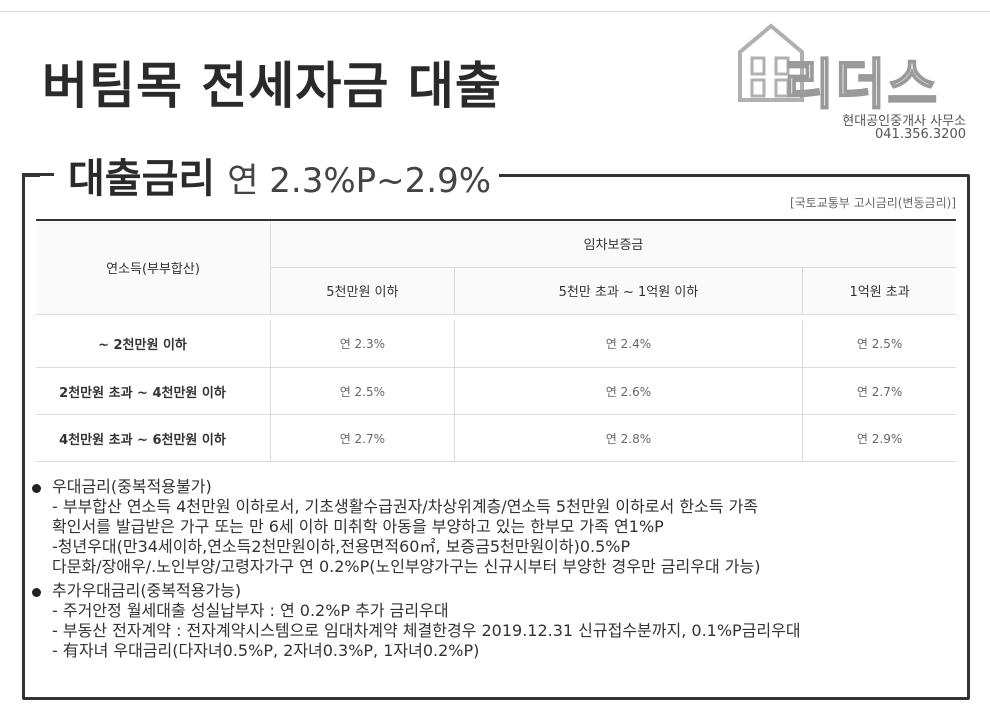  What do you see at coordinates (362, 344) in the screenshot?
I see `rate-cell: 연 2.3%` at bounding box center [362, 344].